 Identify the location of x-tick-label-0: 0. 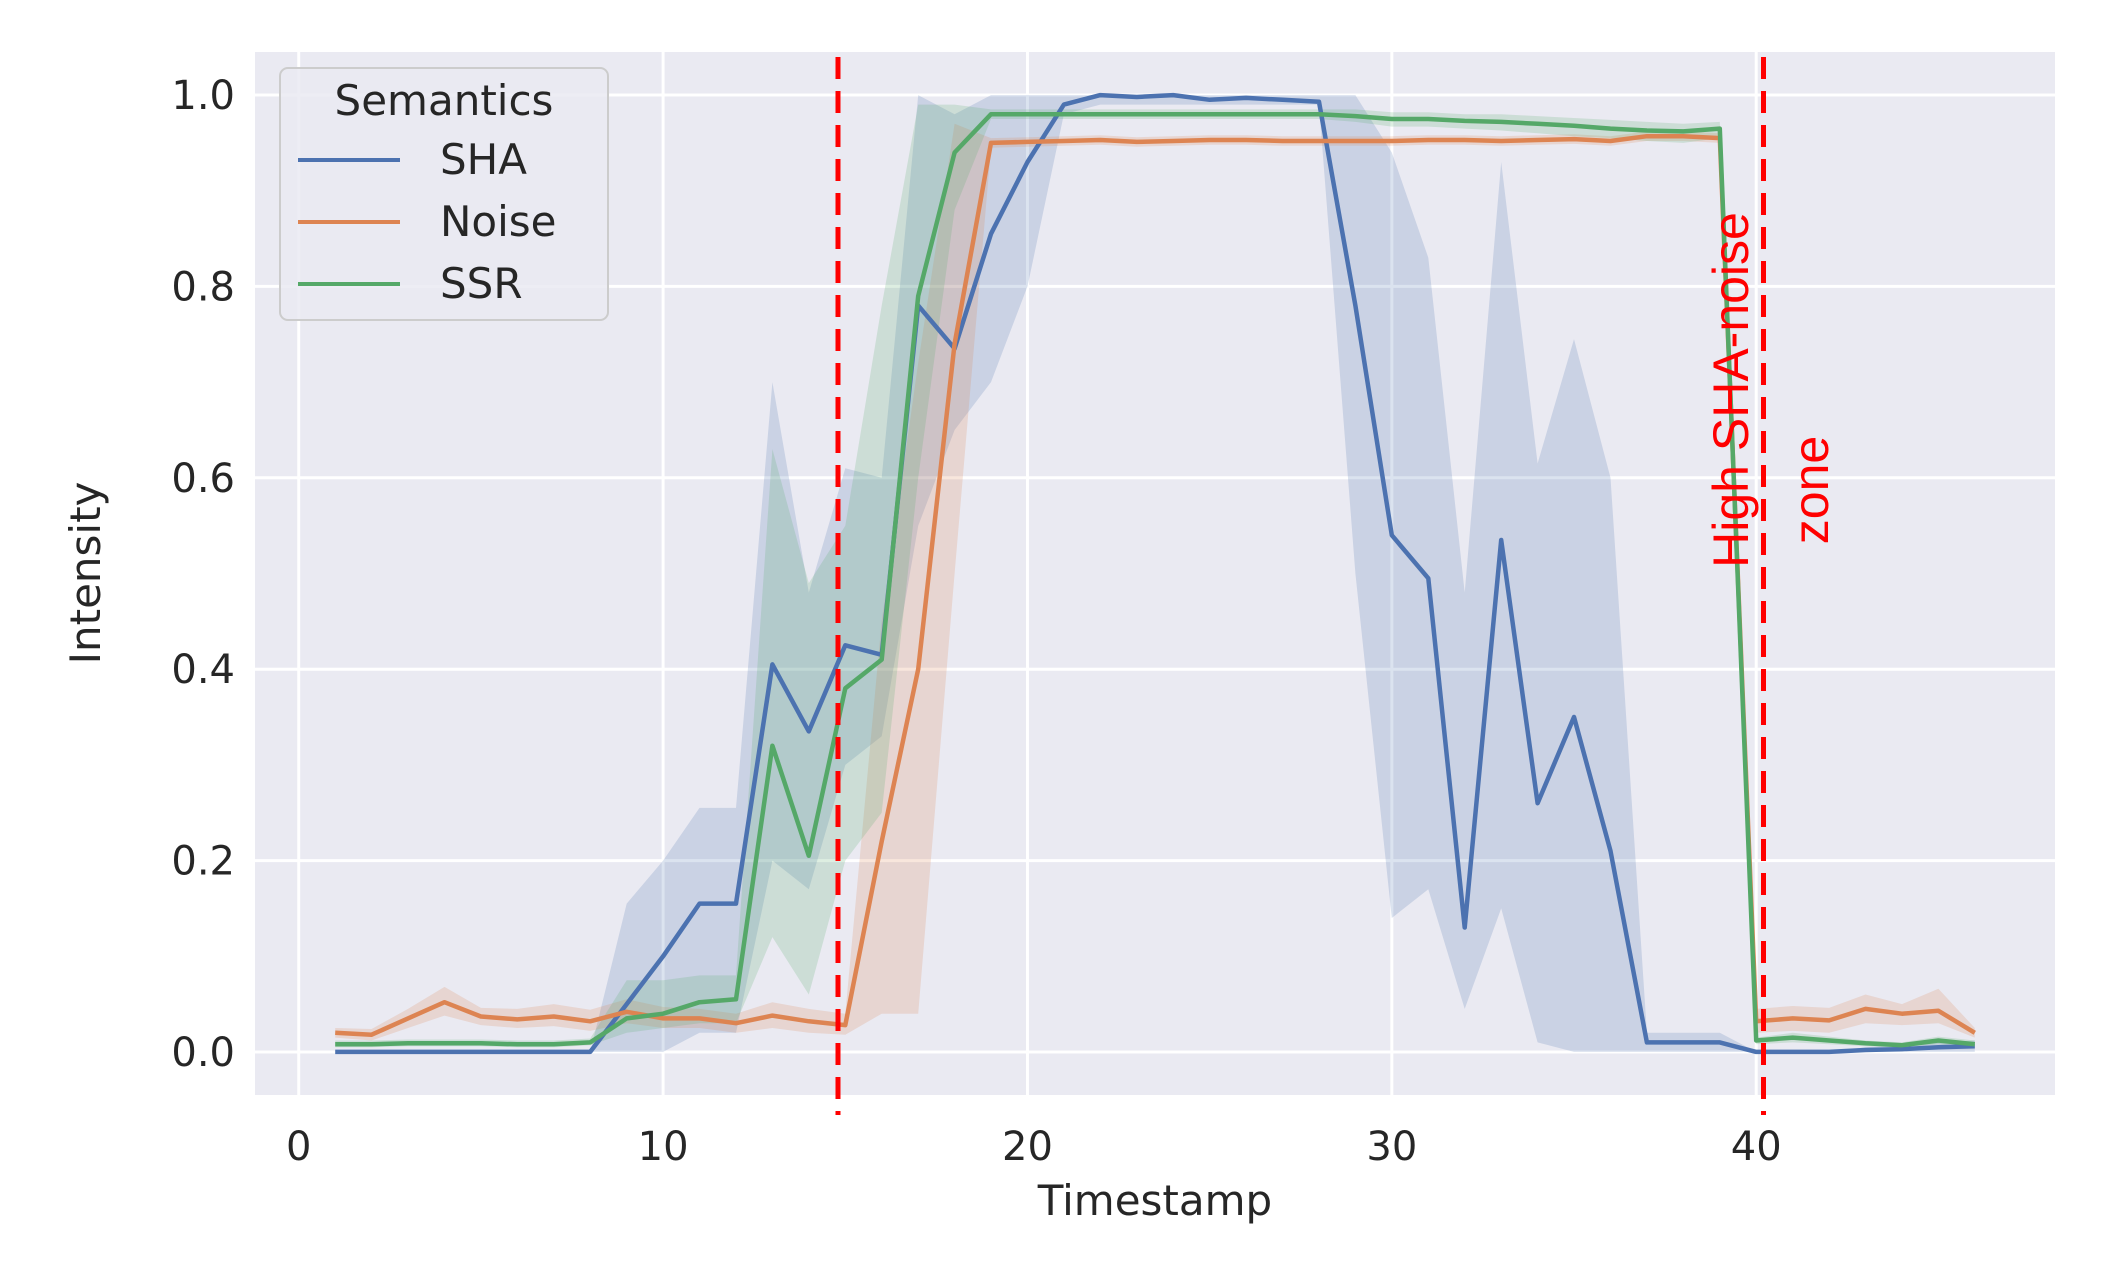
(298, 1147).